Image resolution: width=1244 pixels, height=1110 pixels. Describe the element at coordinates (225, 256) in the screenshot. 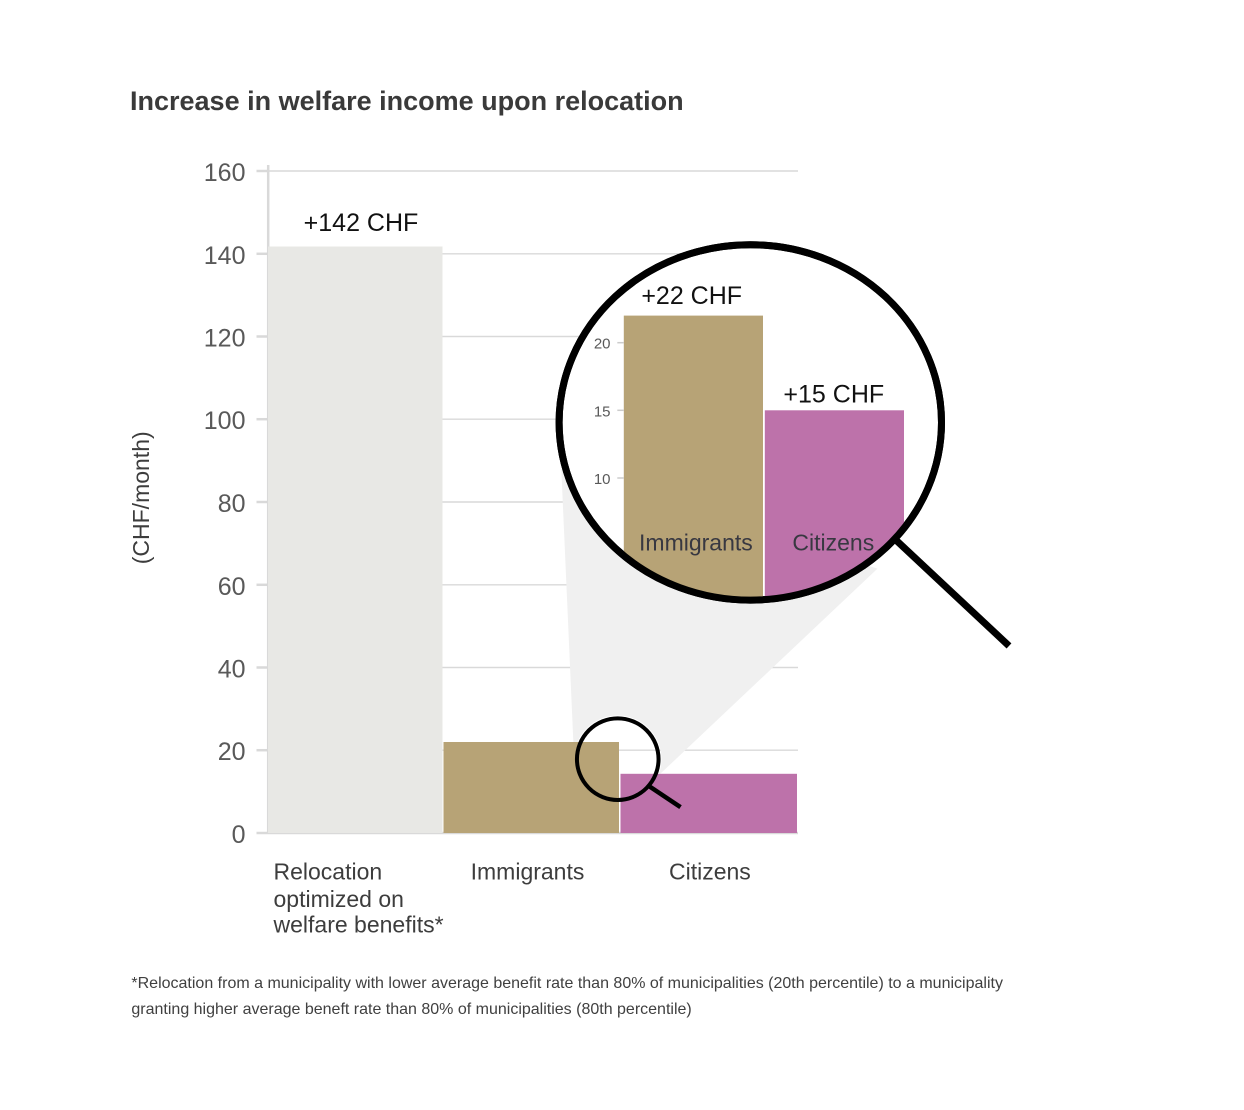

I see `svg-text: 140` at that location.